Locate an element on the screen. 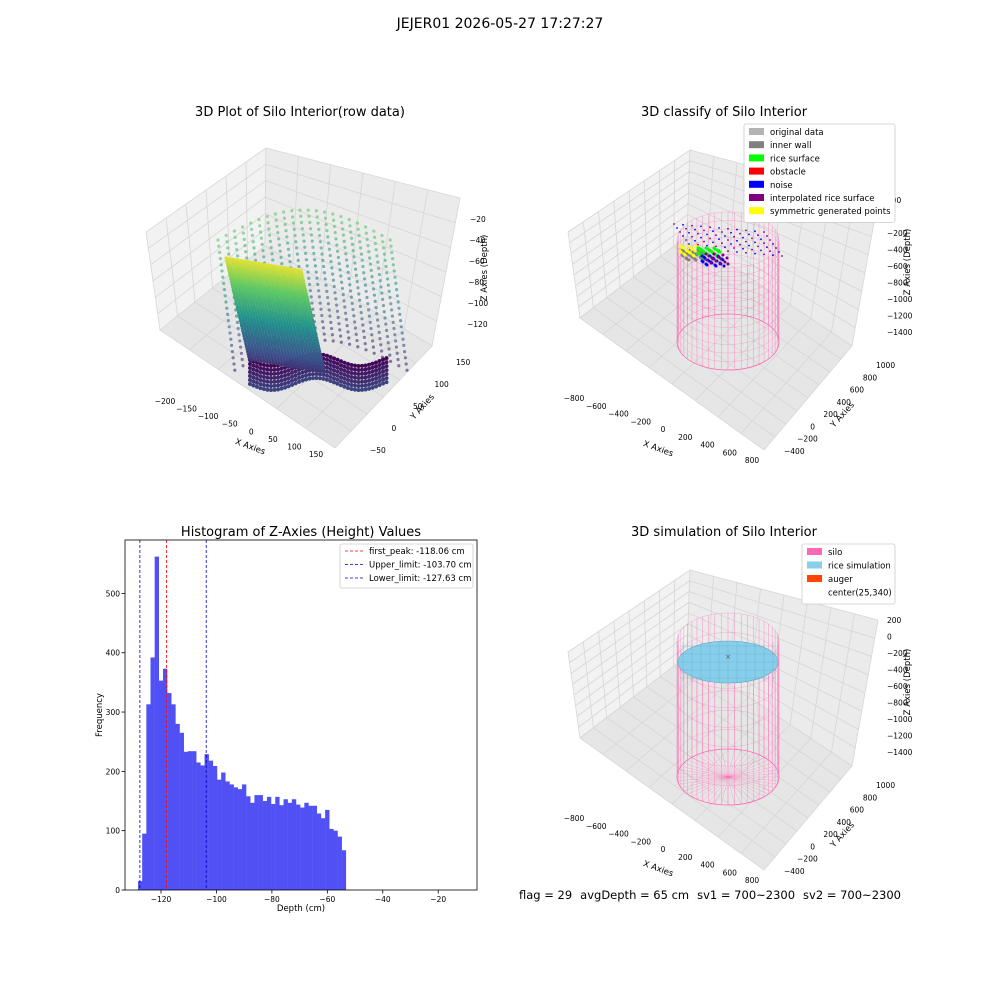 The width and height of the screenshot is (1000, 1000). histogram-legend-frame is located at coordinates (406, 566).